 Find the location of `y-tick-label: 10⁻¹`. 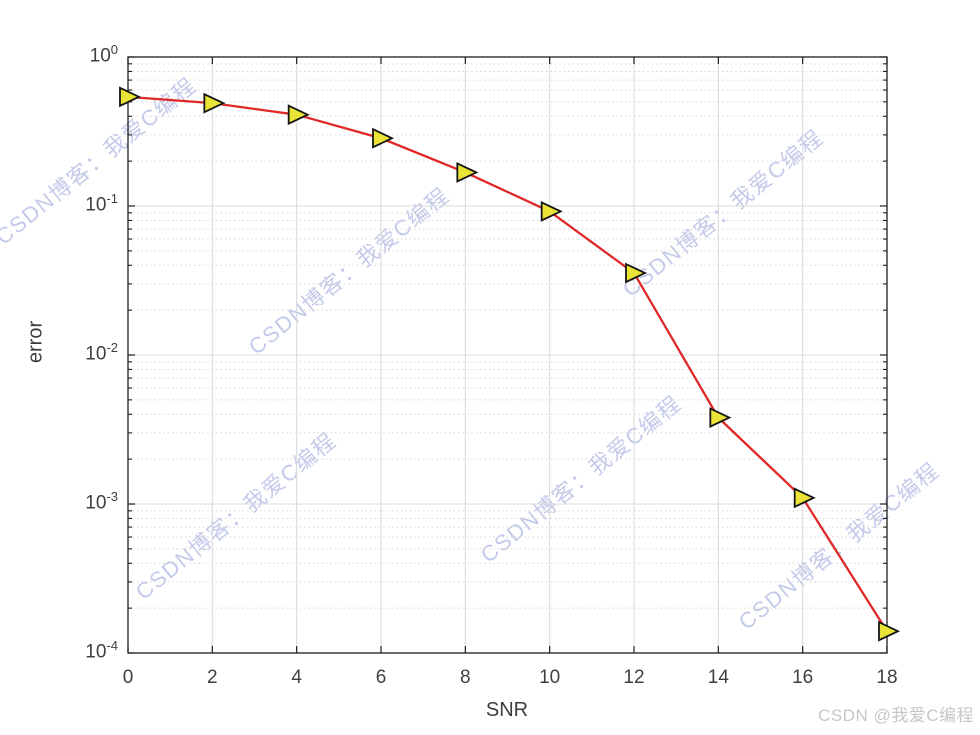

y-tick-label: 10⁻¹ is located at coordinates (101, 203).